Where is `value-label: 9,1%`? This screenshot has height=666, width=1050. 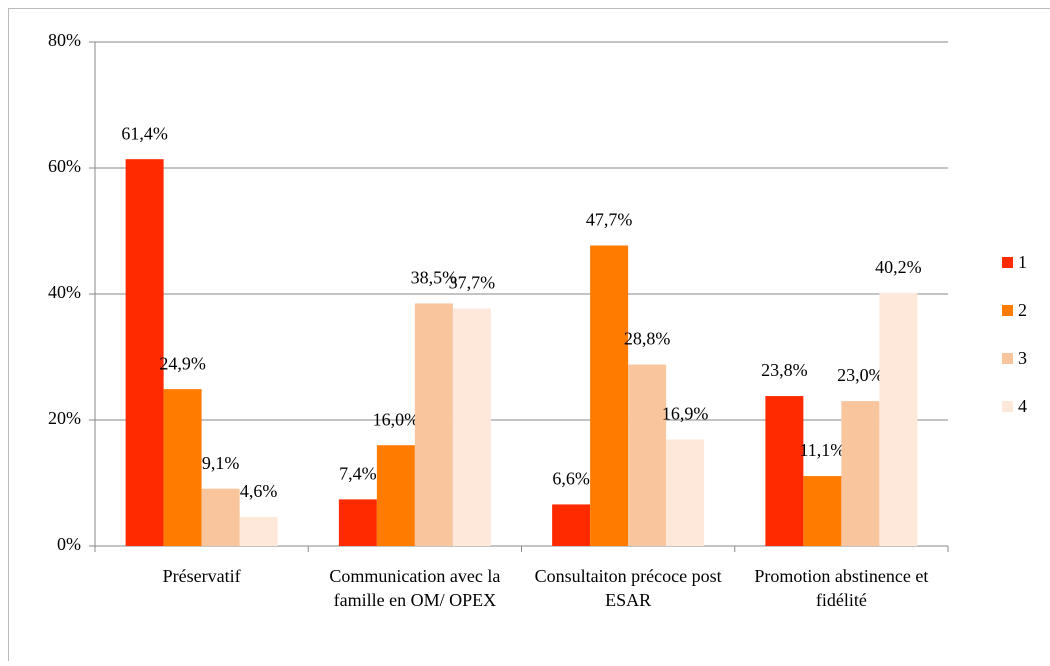
value-label: 9,1% is located at coordinates (221, 463).